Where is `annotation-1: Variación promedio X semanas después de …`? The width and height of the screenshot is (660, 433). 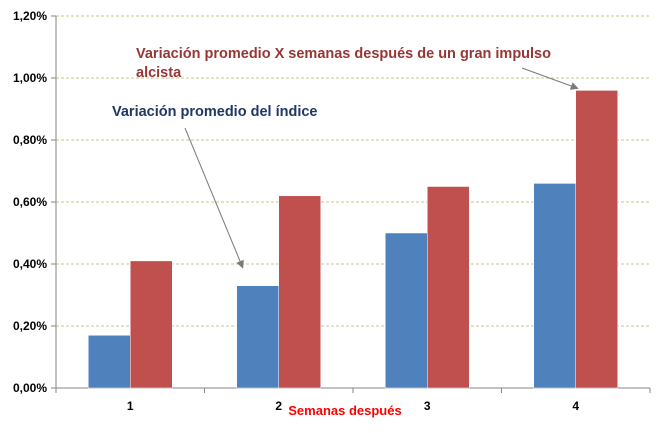 annotation-1: Variación promedio X semanas después de … is located at coordinates (357, 68).